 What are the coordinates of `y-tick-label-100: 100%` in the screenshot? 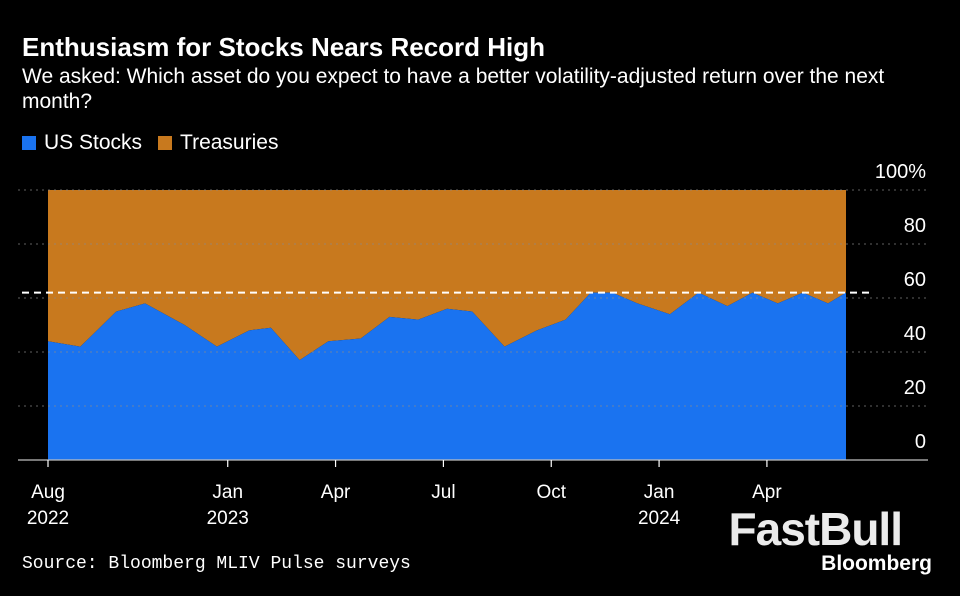 It's located at (900, 172).